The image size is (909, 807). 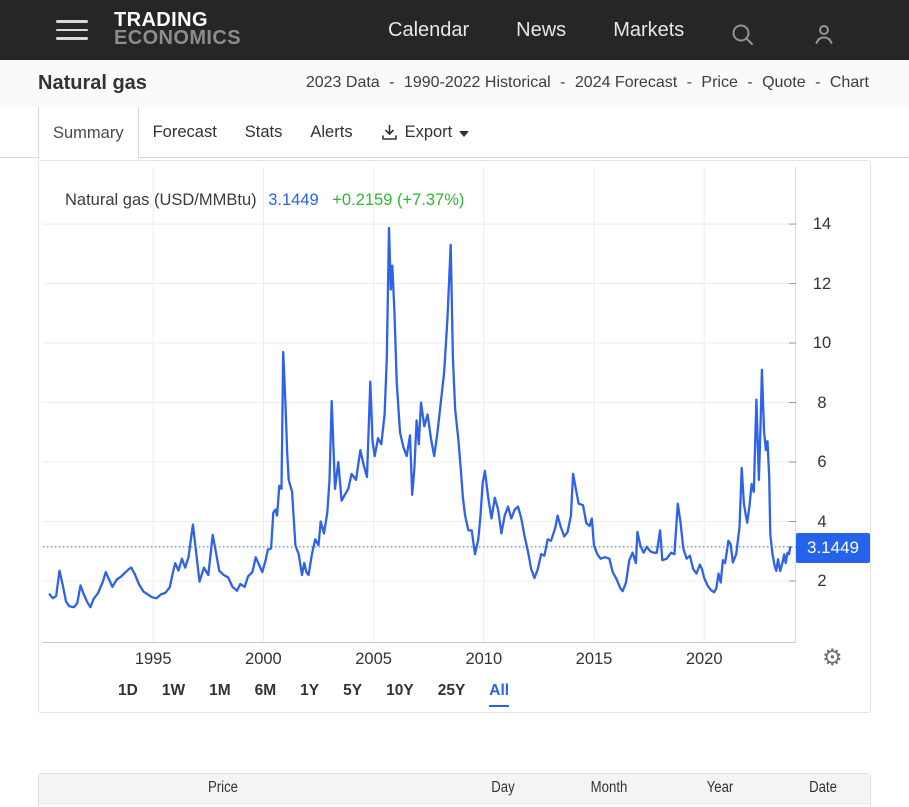 What do you see at coordinates (310, 690) in the screenshot?
I see `range-button-1y: 1Y` at bounding box center [310, 690].